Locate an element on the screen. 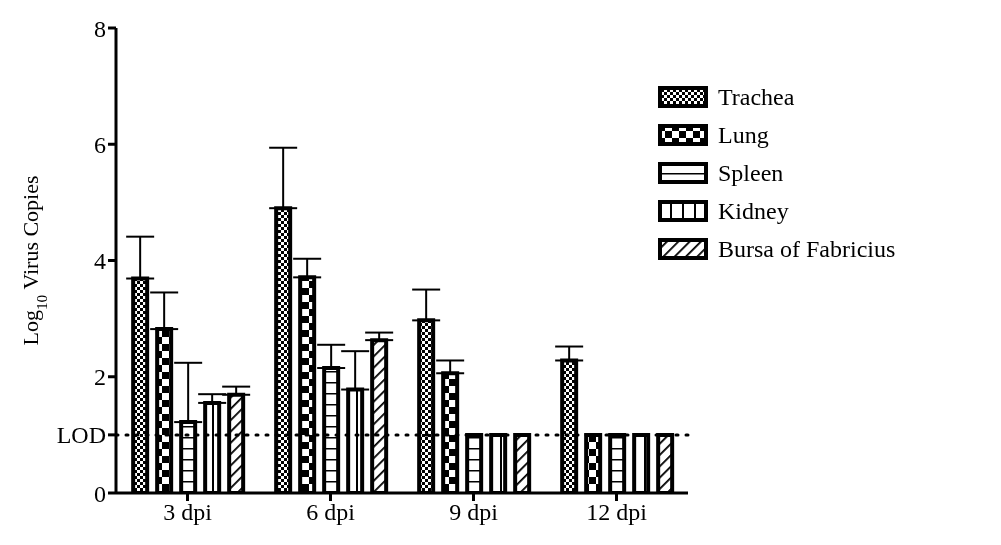  x-tick-label: 6 dpi is located at coordinates (331, 512).